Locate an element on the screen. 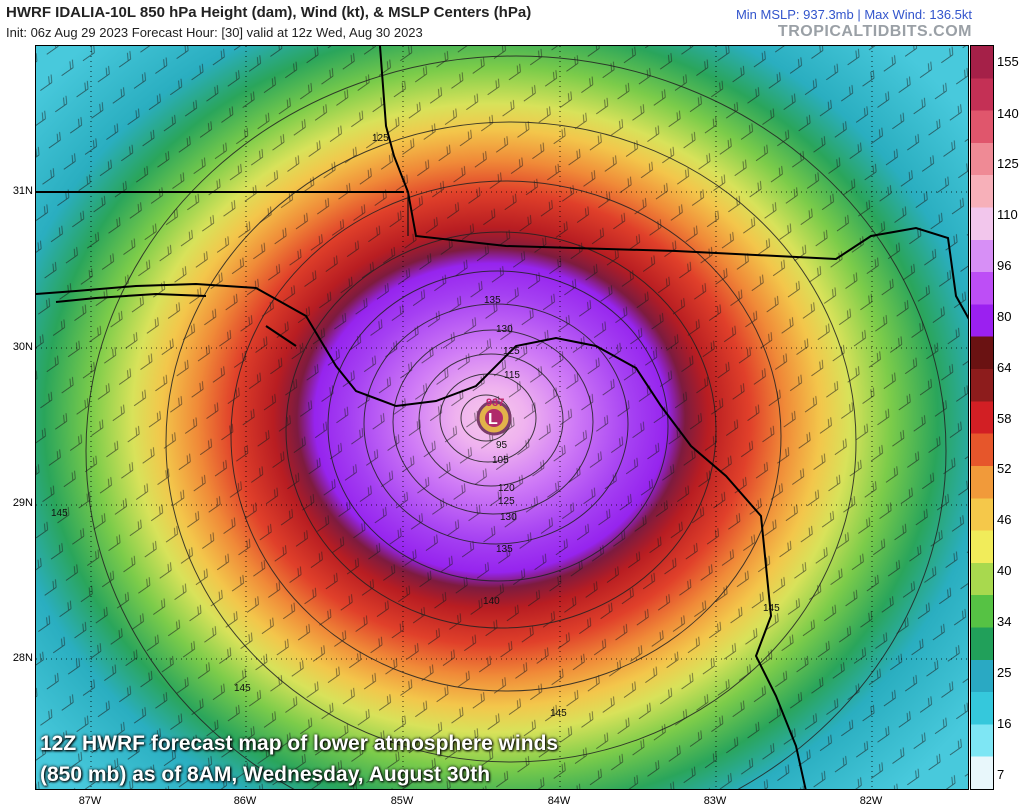  colorbar-label: 16 is located at coordinates (1004, 723).